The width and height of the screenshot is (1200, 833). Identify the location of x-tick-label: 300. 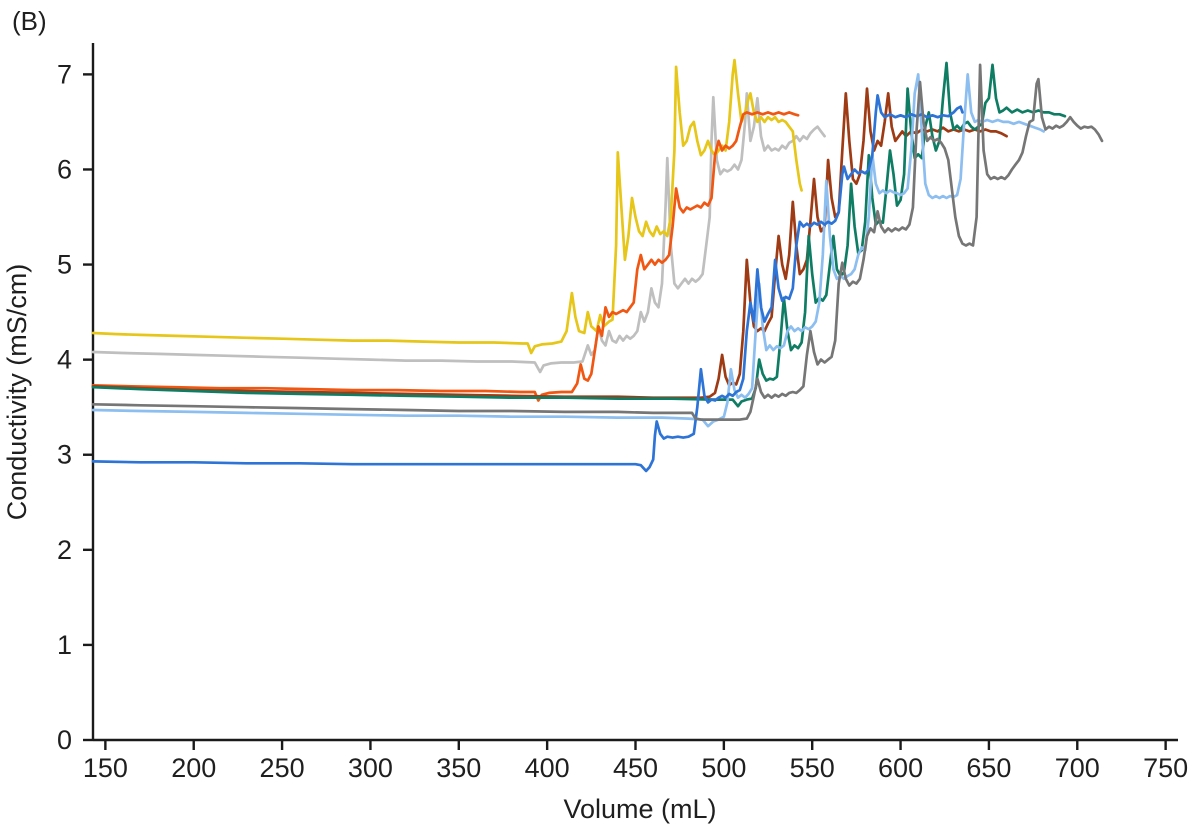
(370, 768).